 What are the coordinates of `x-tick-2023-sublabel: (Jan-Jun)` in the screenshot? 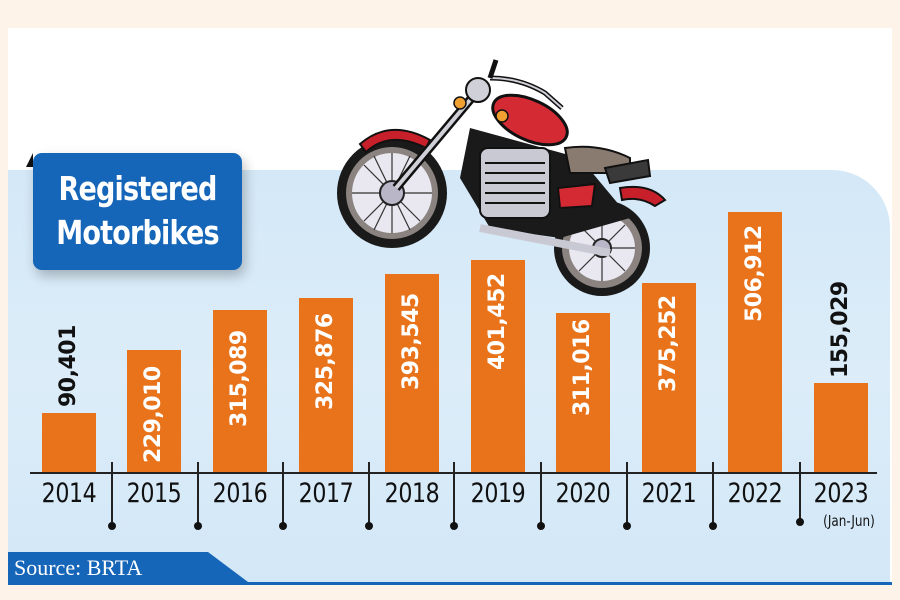 It's located at (849, 521).